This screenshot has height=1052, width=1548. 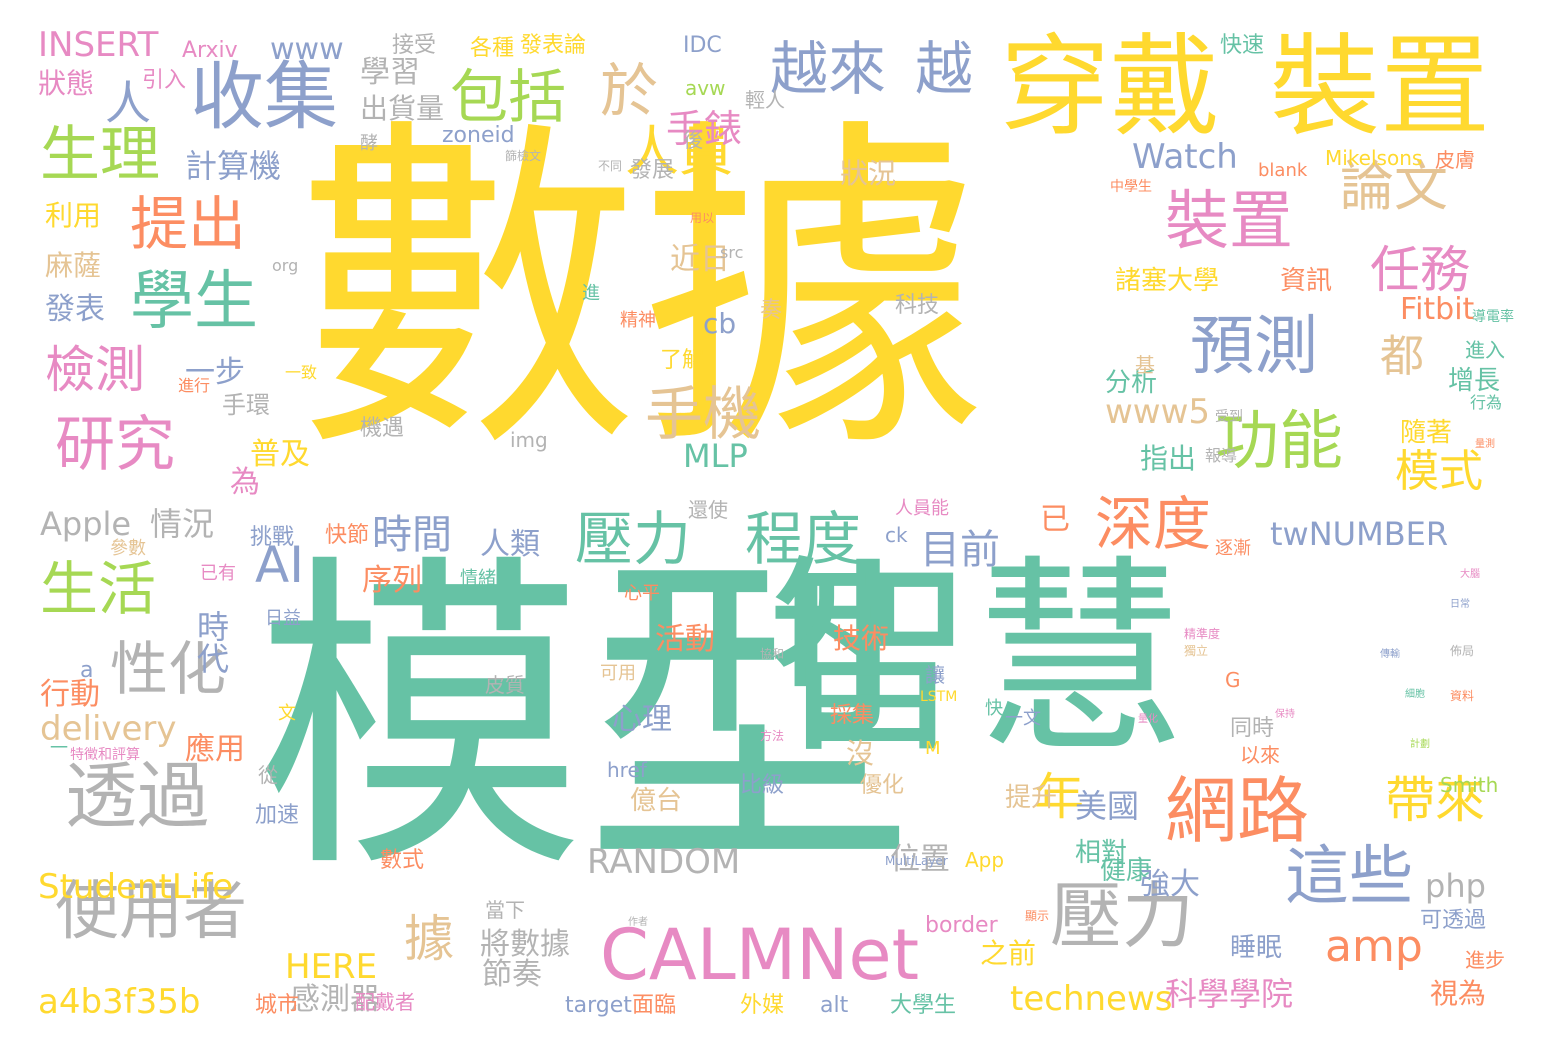 I want to click on word: 用以, so click(x=702, y=218).